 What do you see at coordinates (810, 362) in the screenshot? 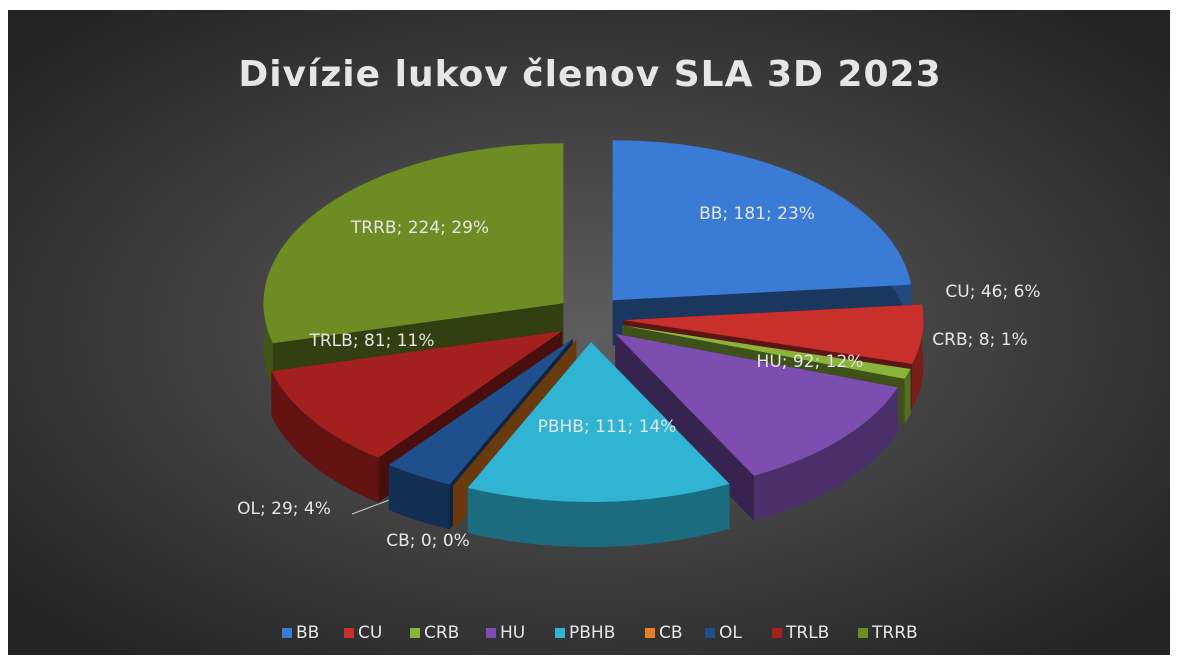
I see `data-label: HU; 92; 12%` at bounding box center [810, 362].